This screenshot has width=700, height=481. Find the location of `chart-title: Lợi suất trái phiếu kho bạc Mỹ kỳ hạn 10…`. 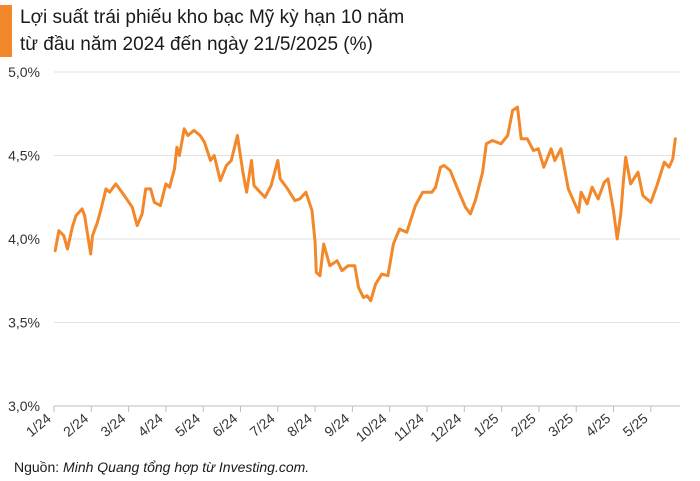

chart-title: Lợi suất trái phiếu kho bạc Mỹ kỳ hạn 10… is located at coordinates (212, 31).